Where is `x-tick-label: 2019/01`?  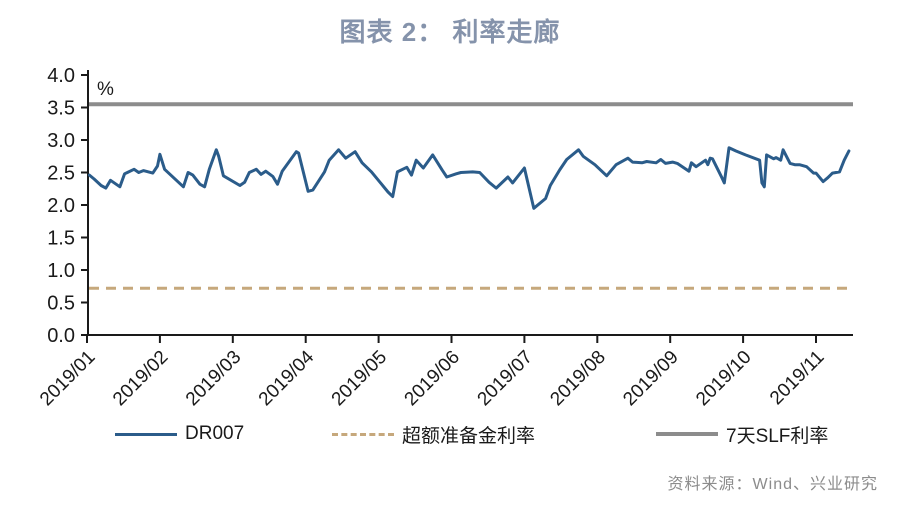 x-tick-label: 2019/01 is located at coordinates (67, 378).